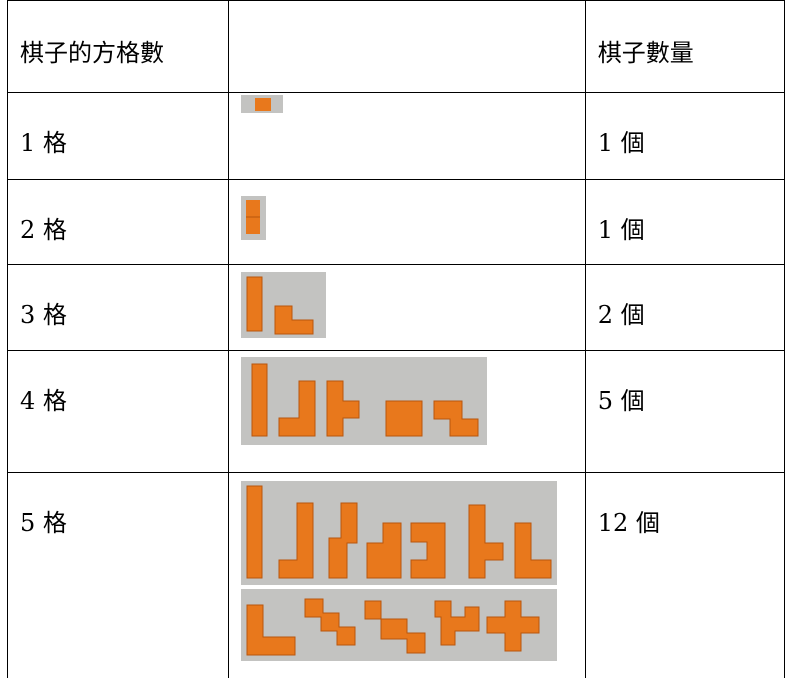 The image size is (788, 678). Describe the element at coordinates (43, 315) in the screenshot. I see `squares-label: 3 格` at that location.